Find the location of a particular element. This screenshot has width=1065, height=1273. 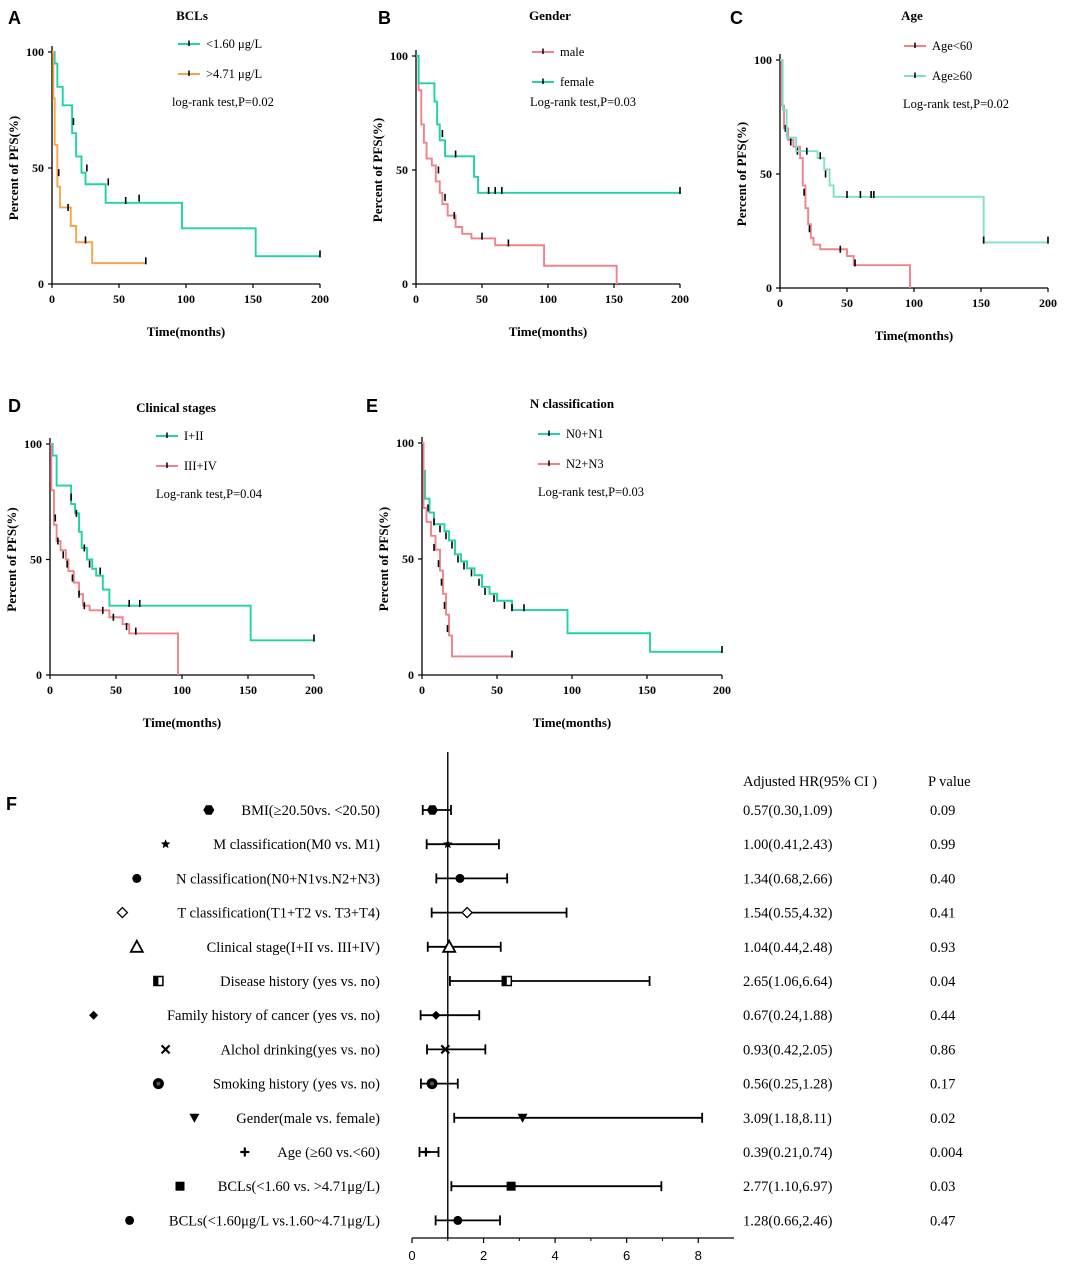

x-tick-label: 4 is located at coordinates (554, 1255).